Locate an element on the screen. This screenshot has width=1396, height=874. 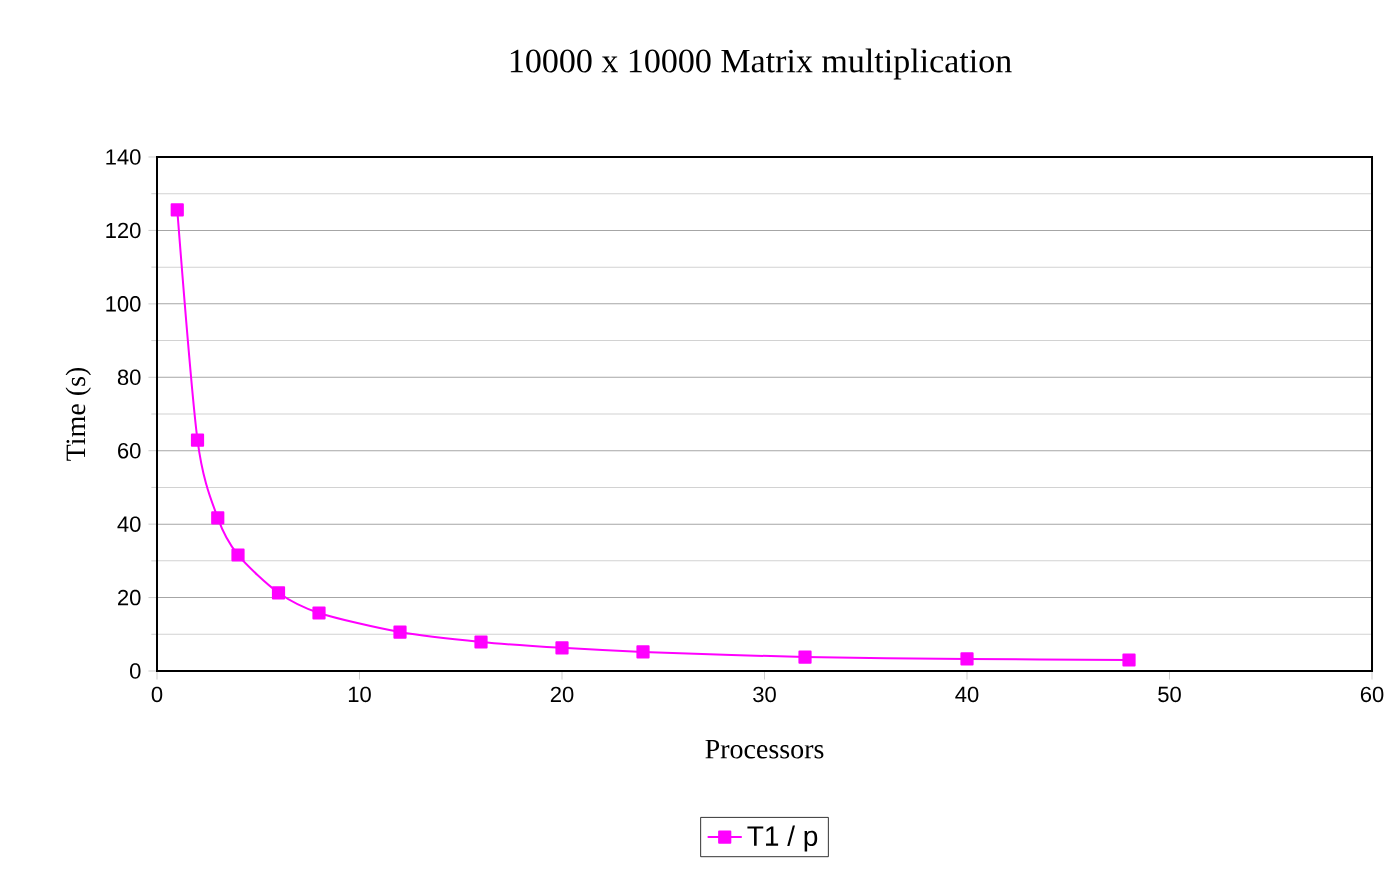
y-tick-label: 120 is located at coordinates (123, 230).